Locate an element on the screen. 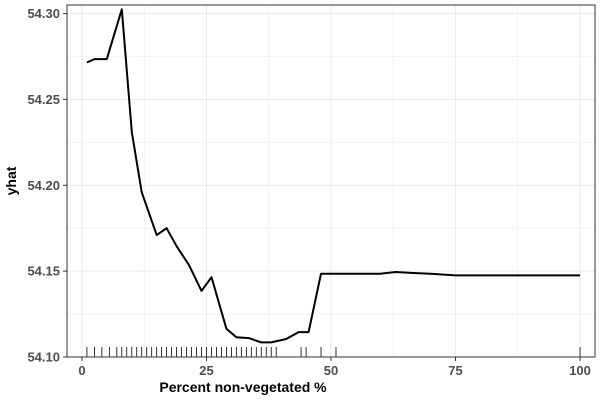 The width and height of the screenshot is (600, 400). x-axis-title: Percent non-vegetated % is located at coordinates (243, 387).